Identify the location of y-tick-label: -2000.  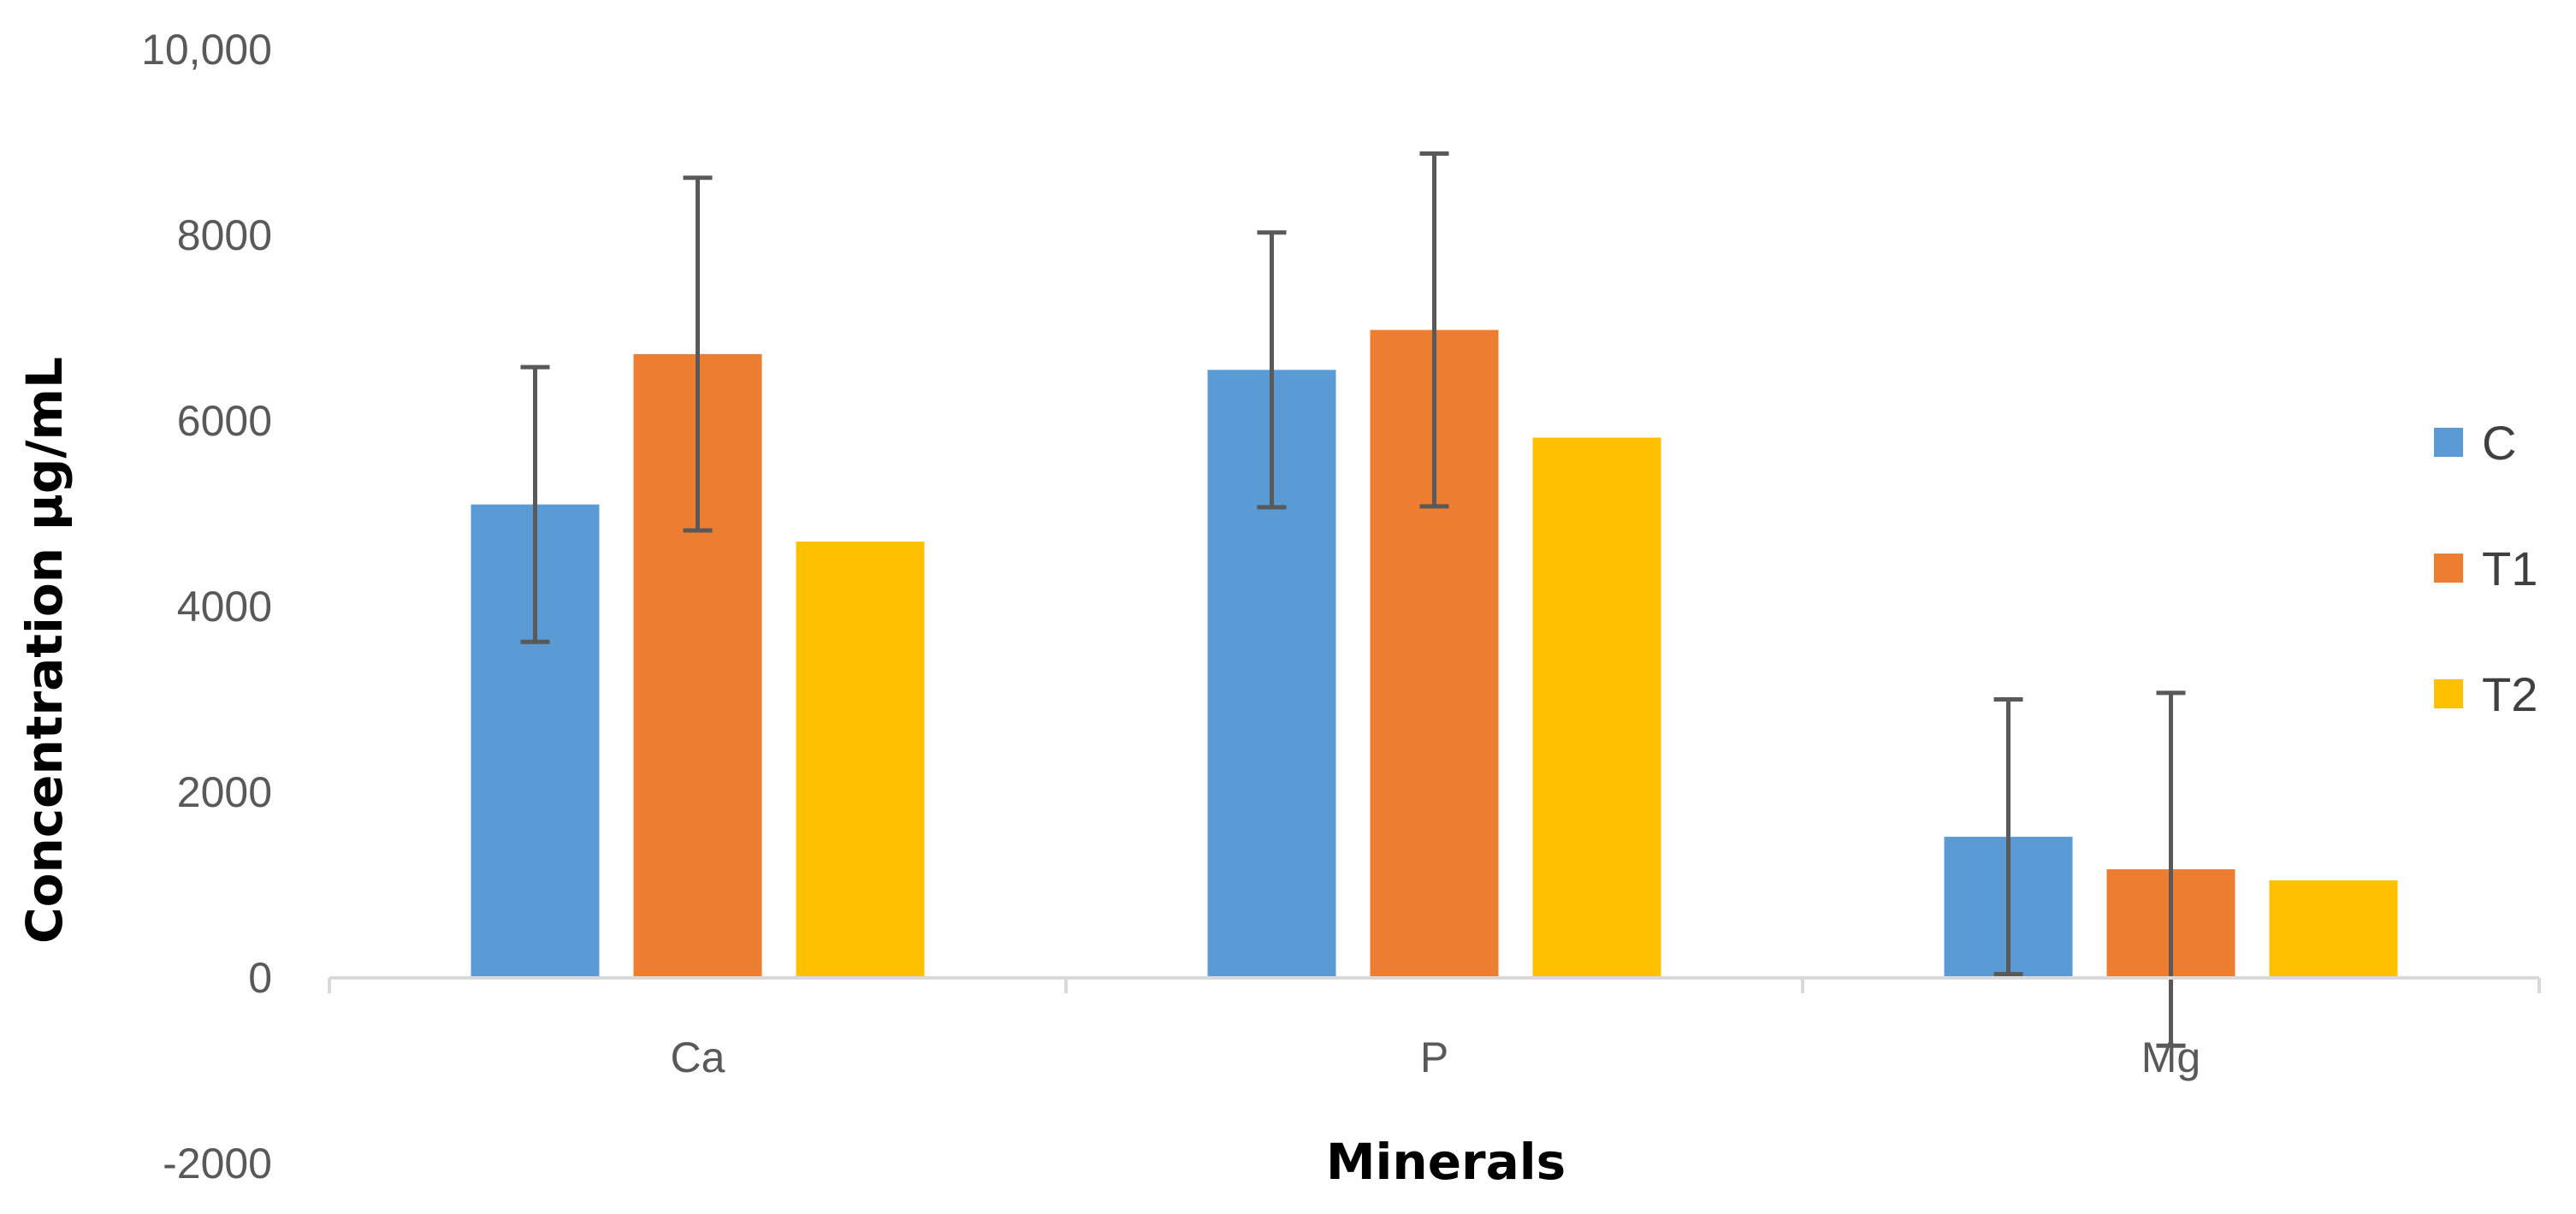
(217, 1163).